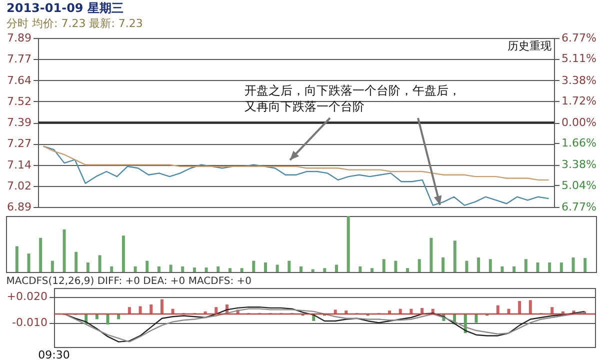 The image size is (600, 364). Describe the element at coordinates (30, 323) in the screenshot. I see `y-tick-label: -0.010` at that location.